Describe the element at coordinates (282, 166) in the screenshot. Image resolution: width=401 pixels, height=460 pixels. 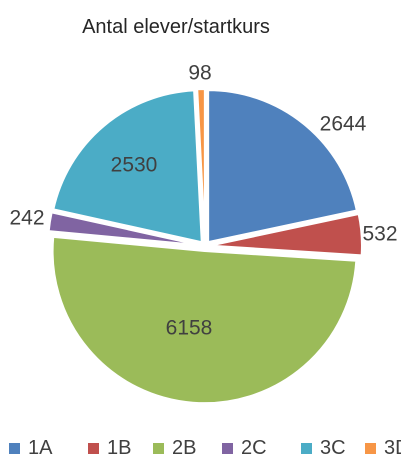
I see `pie-slice-1a` at that location.